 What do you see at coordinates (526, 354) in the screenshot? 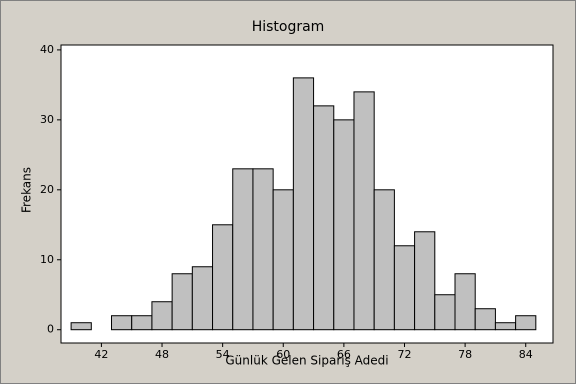
I see `x-tick-label: 84` at bounding box center [526, 354].